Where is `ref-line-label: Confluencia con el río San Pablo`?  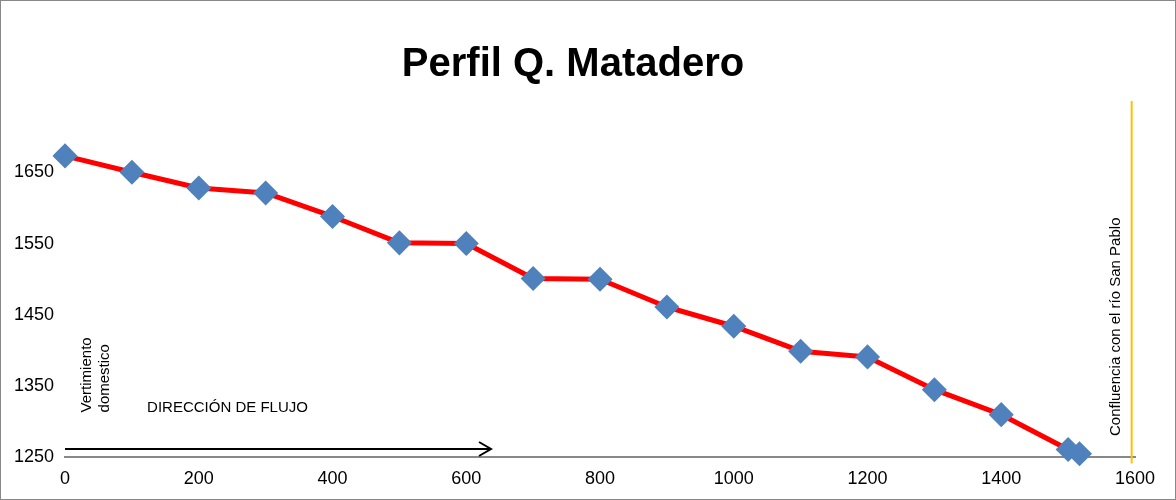 ref-line-label: Confluencia con el río San Pablo is located at coordinates (1114, 326).